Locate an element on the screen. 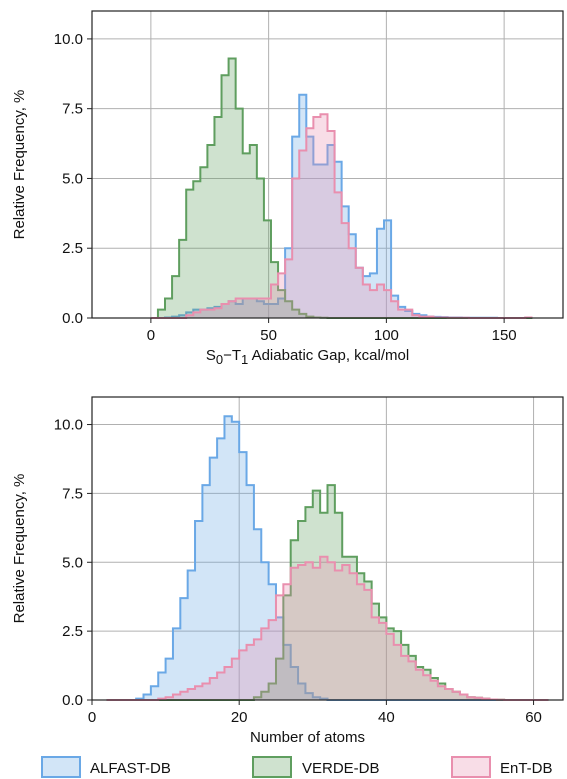 This screenshot has height=779, width=567. legend-item-alfast: ALFAST-DB is located at coordinates (106, 767).